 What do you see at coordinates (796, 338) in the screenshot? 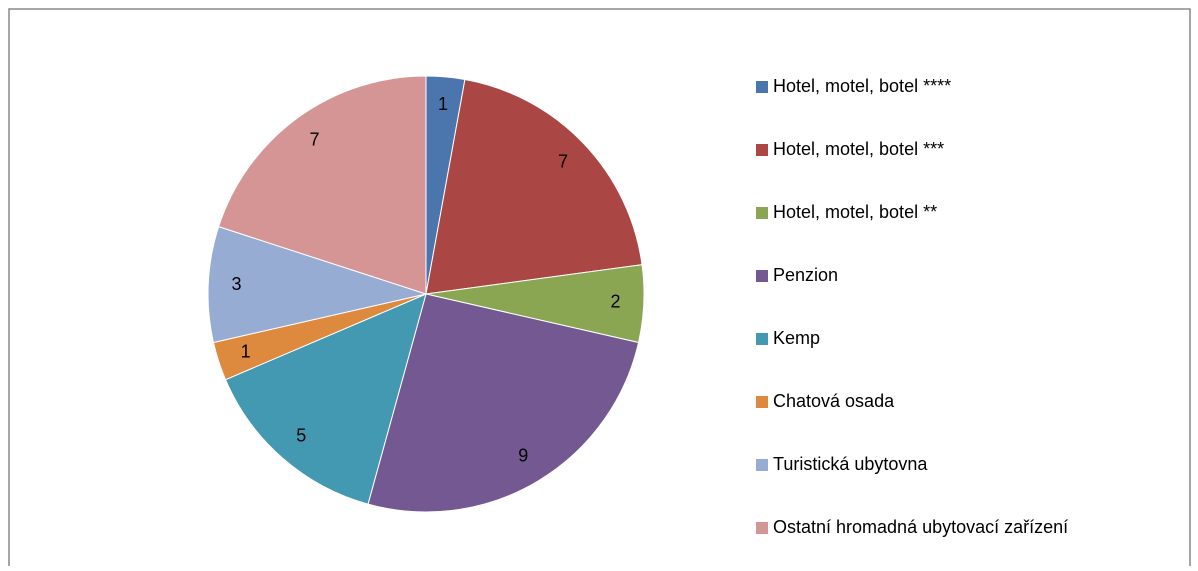
I see `legend-label: Kemp` at bounding box center [796, 338].